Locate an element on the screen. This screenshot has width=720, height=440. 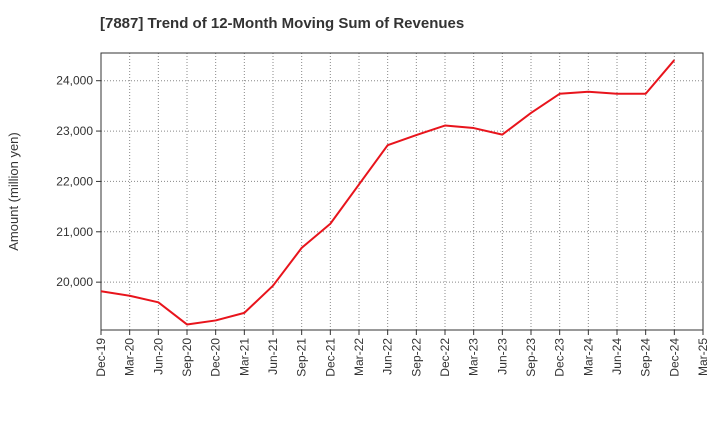
y-tick-label: 20,000 is located at coordinates (74, 282).